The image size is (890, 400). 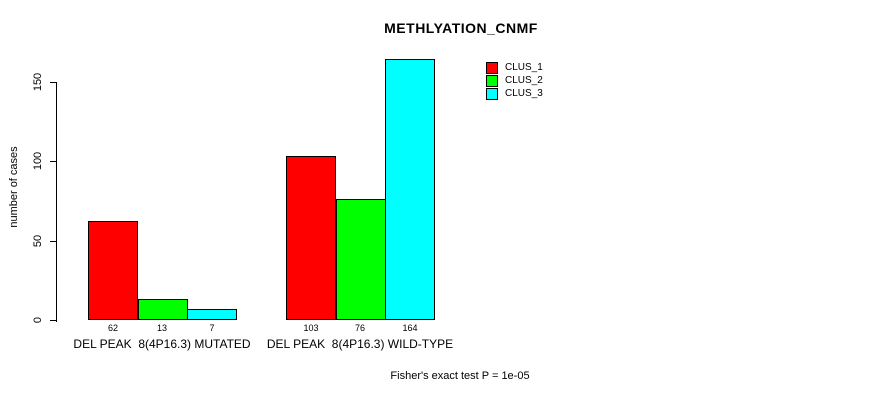 What do you see at coordinates (311, 238) in the screenshot?
I see `bar-clus_1-group2` at bounding box center [311, 238].